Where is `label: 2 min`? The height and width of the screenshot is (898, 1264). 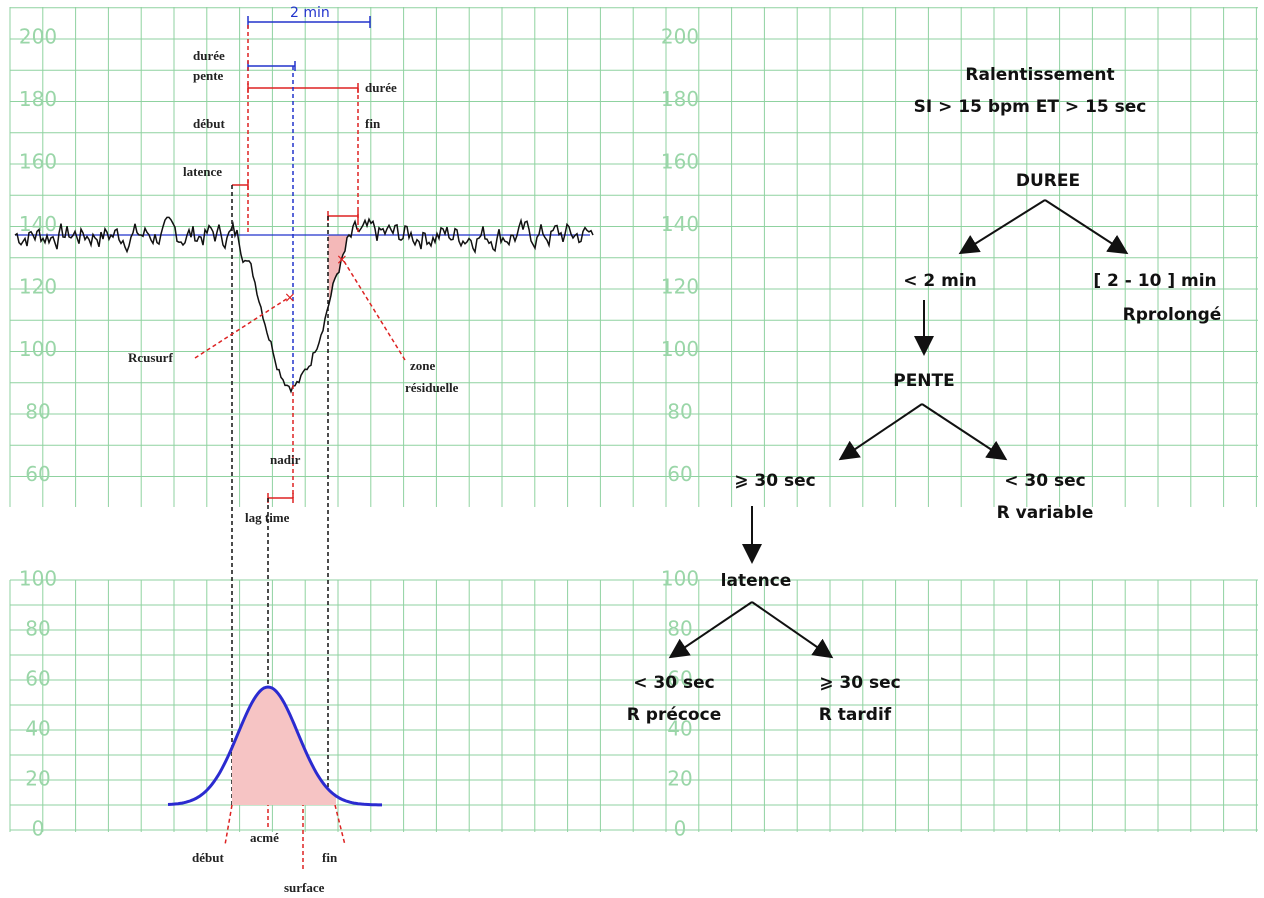
label: 2 min is located at coordinates (310, 13).